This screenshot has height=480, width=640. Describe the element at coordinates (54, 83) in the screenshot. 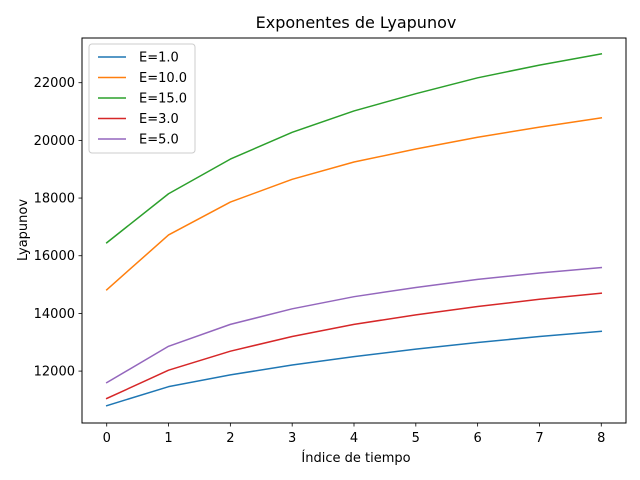

I see `y-tick-label-5: 22000` at that location.